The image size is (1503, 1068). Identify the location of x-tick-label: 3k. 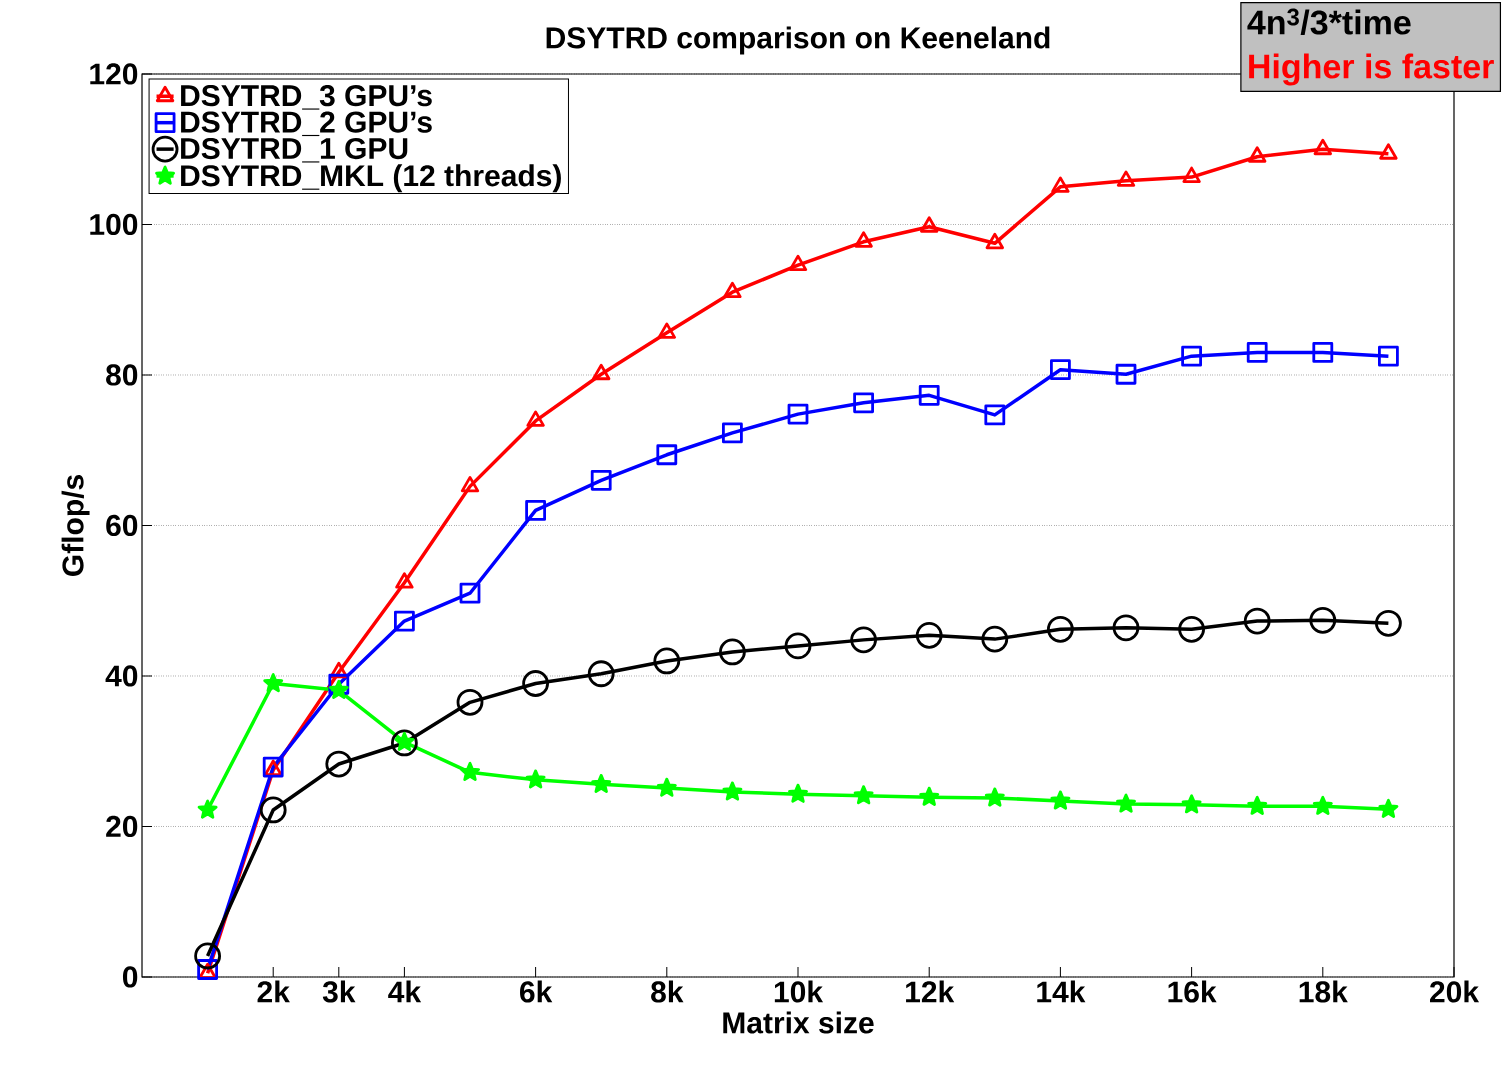
(339, 991).